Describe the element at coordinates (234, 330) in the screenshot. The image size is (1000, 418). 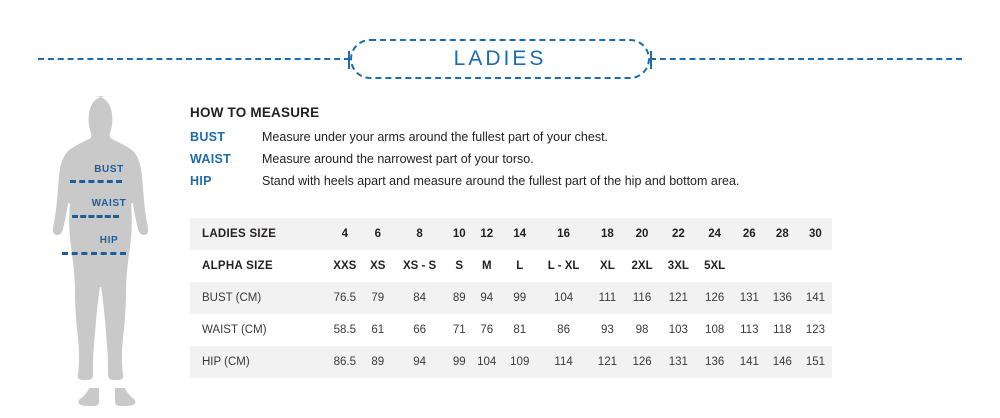
I see `table-row-label: WAIST (CM)` at that location.